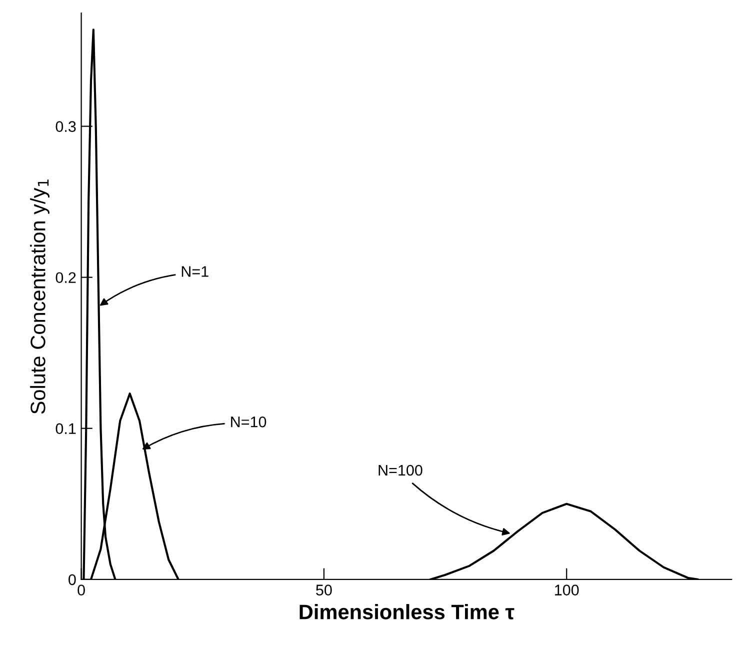 This screenshot has height=651, width=739. I want to click on annotation: N=100, so click(400, 470).